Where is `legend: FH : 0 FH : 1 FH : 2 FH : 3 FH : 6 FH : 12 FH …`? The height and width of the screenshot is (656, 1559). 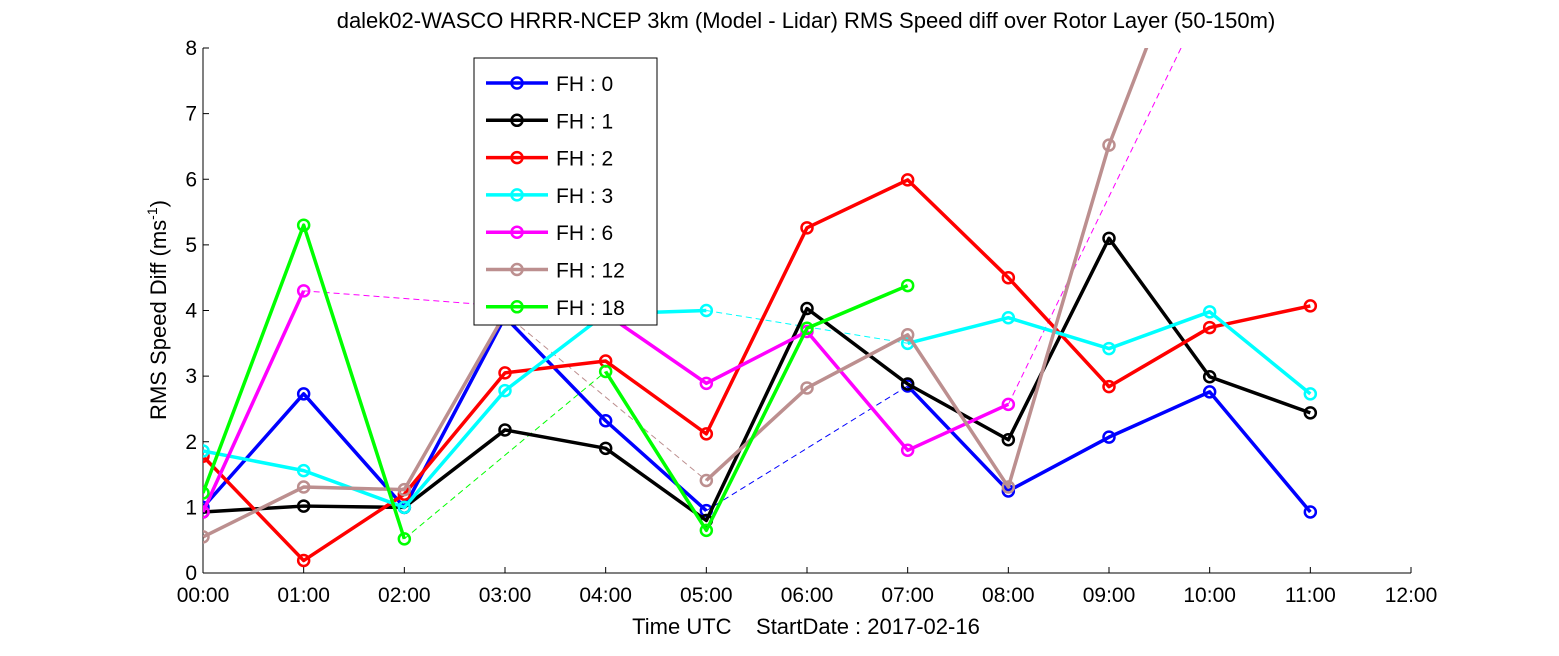
legend: FH : 0 FH : 1 FH : 2 FH : 3 FH : 6 FH : 12 FH … is located at coordinates (565, 191).